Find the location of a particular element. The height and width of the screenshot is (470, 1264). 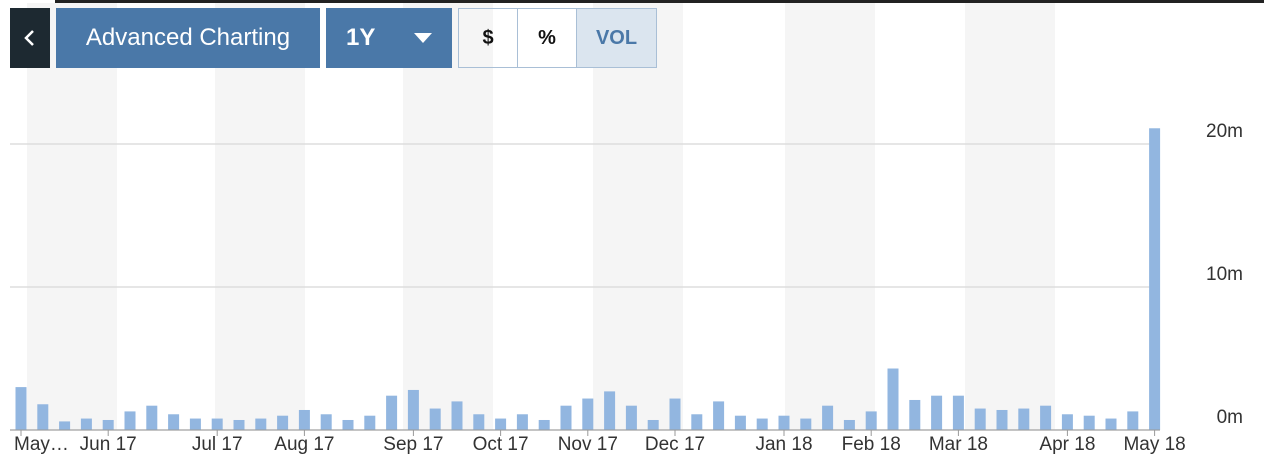

y-tick-label: 20m is located at coordinates (1224, 131).